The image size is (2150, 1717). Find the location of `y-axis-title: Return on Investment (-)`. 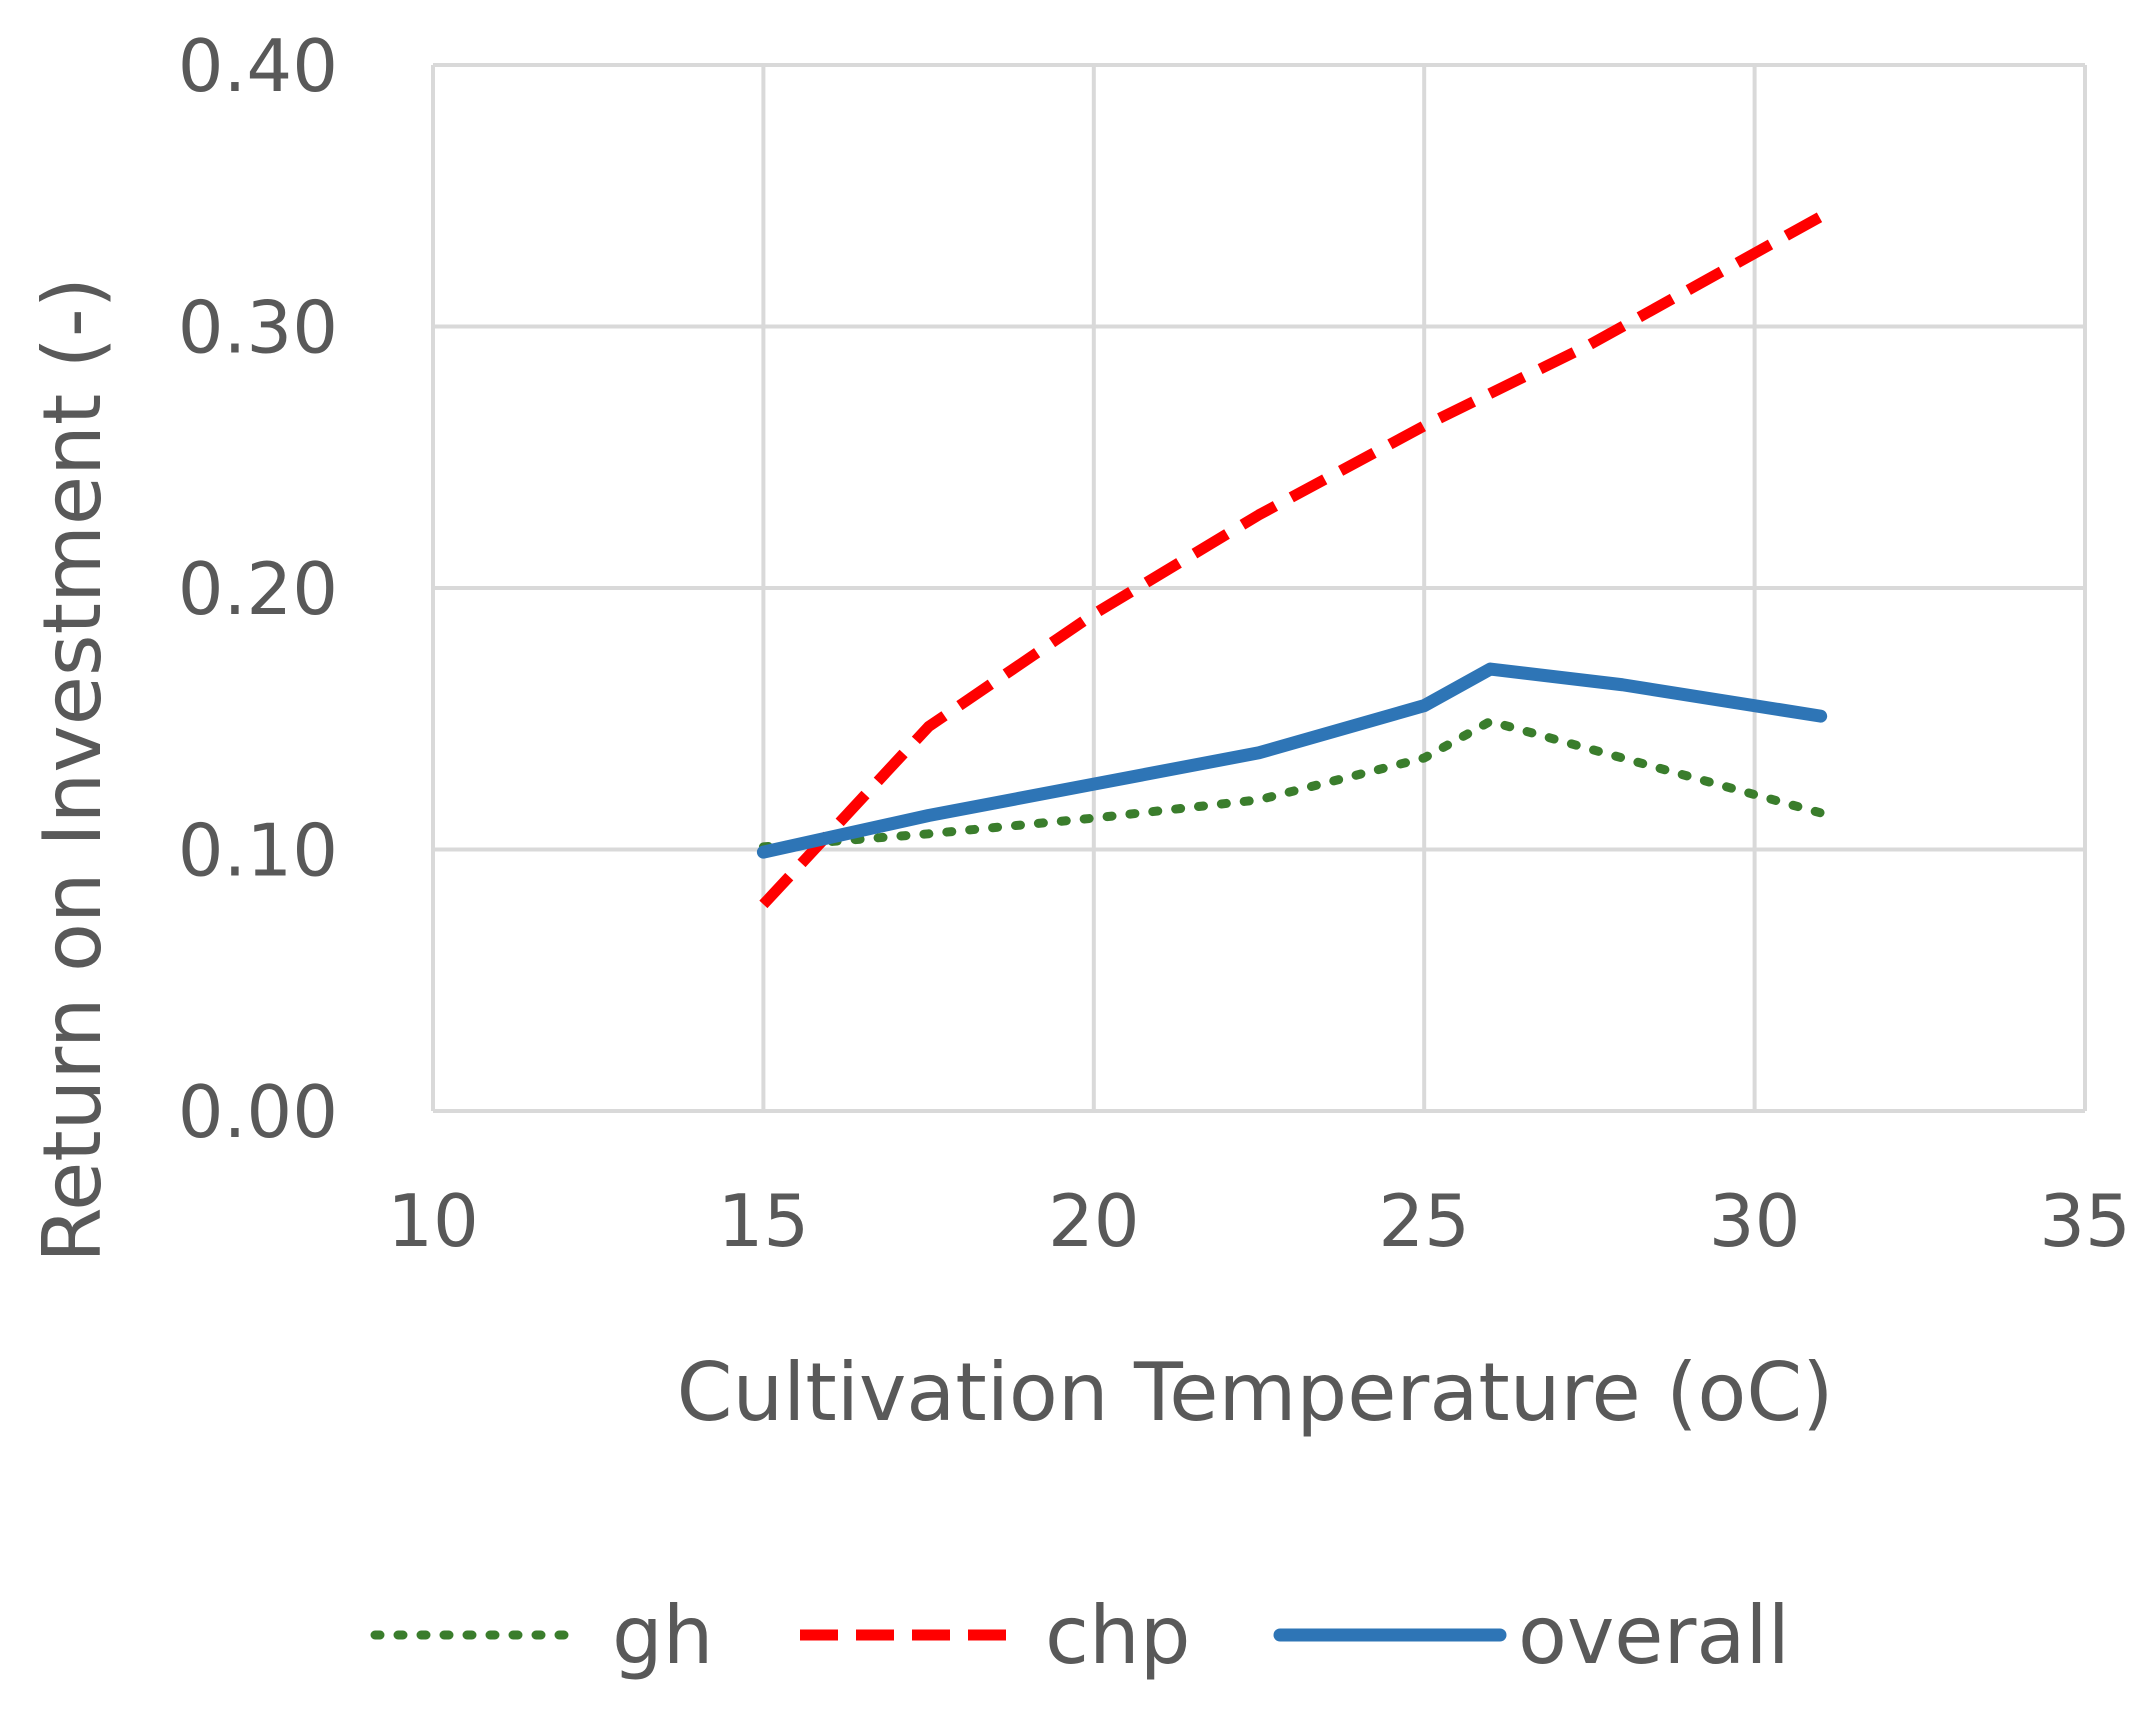

y-axis-title: Return on Investment (-) is located at coordinates (72, 770).